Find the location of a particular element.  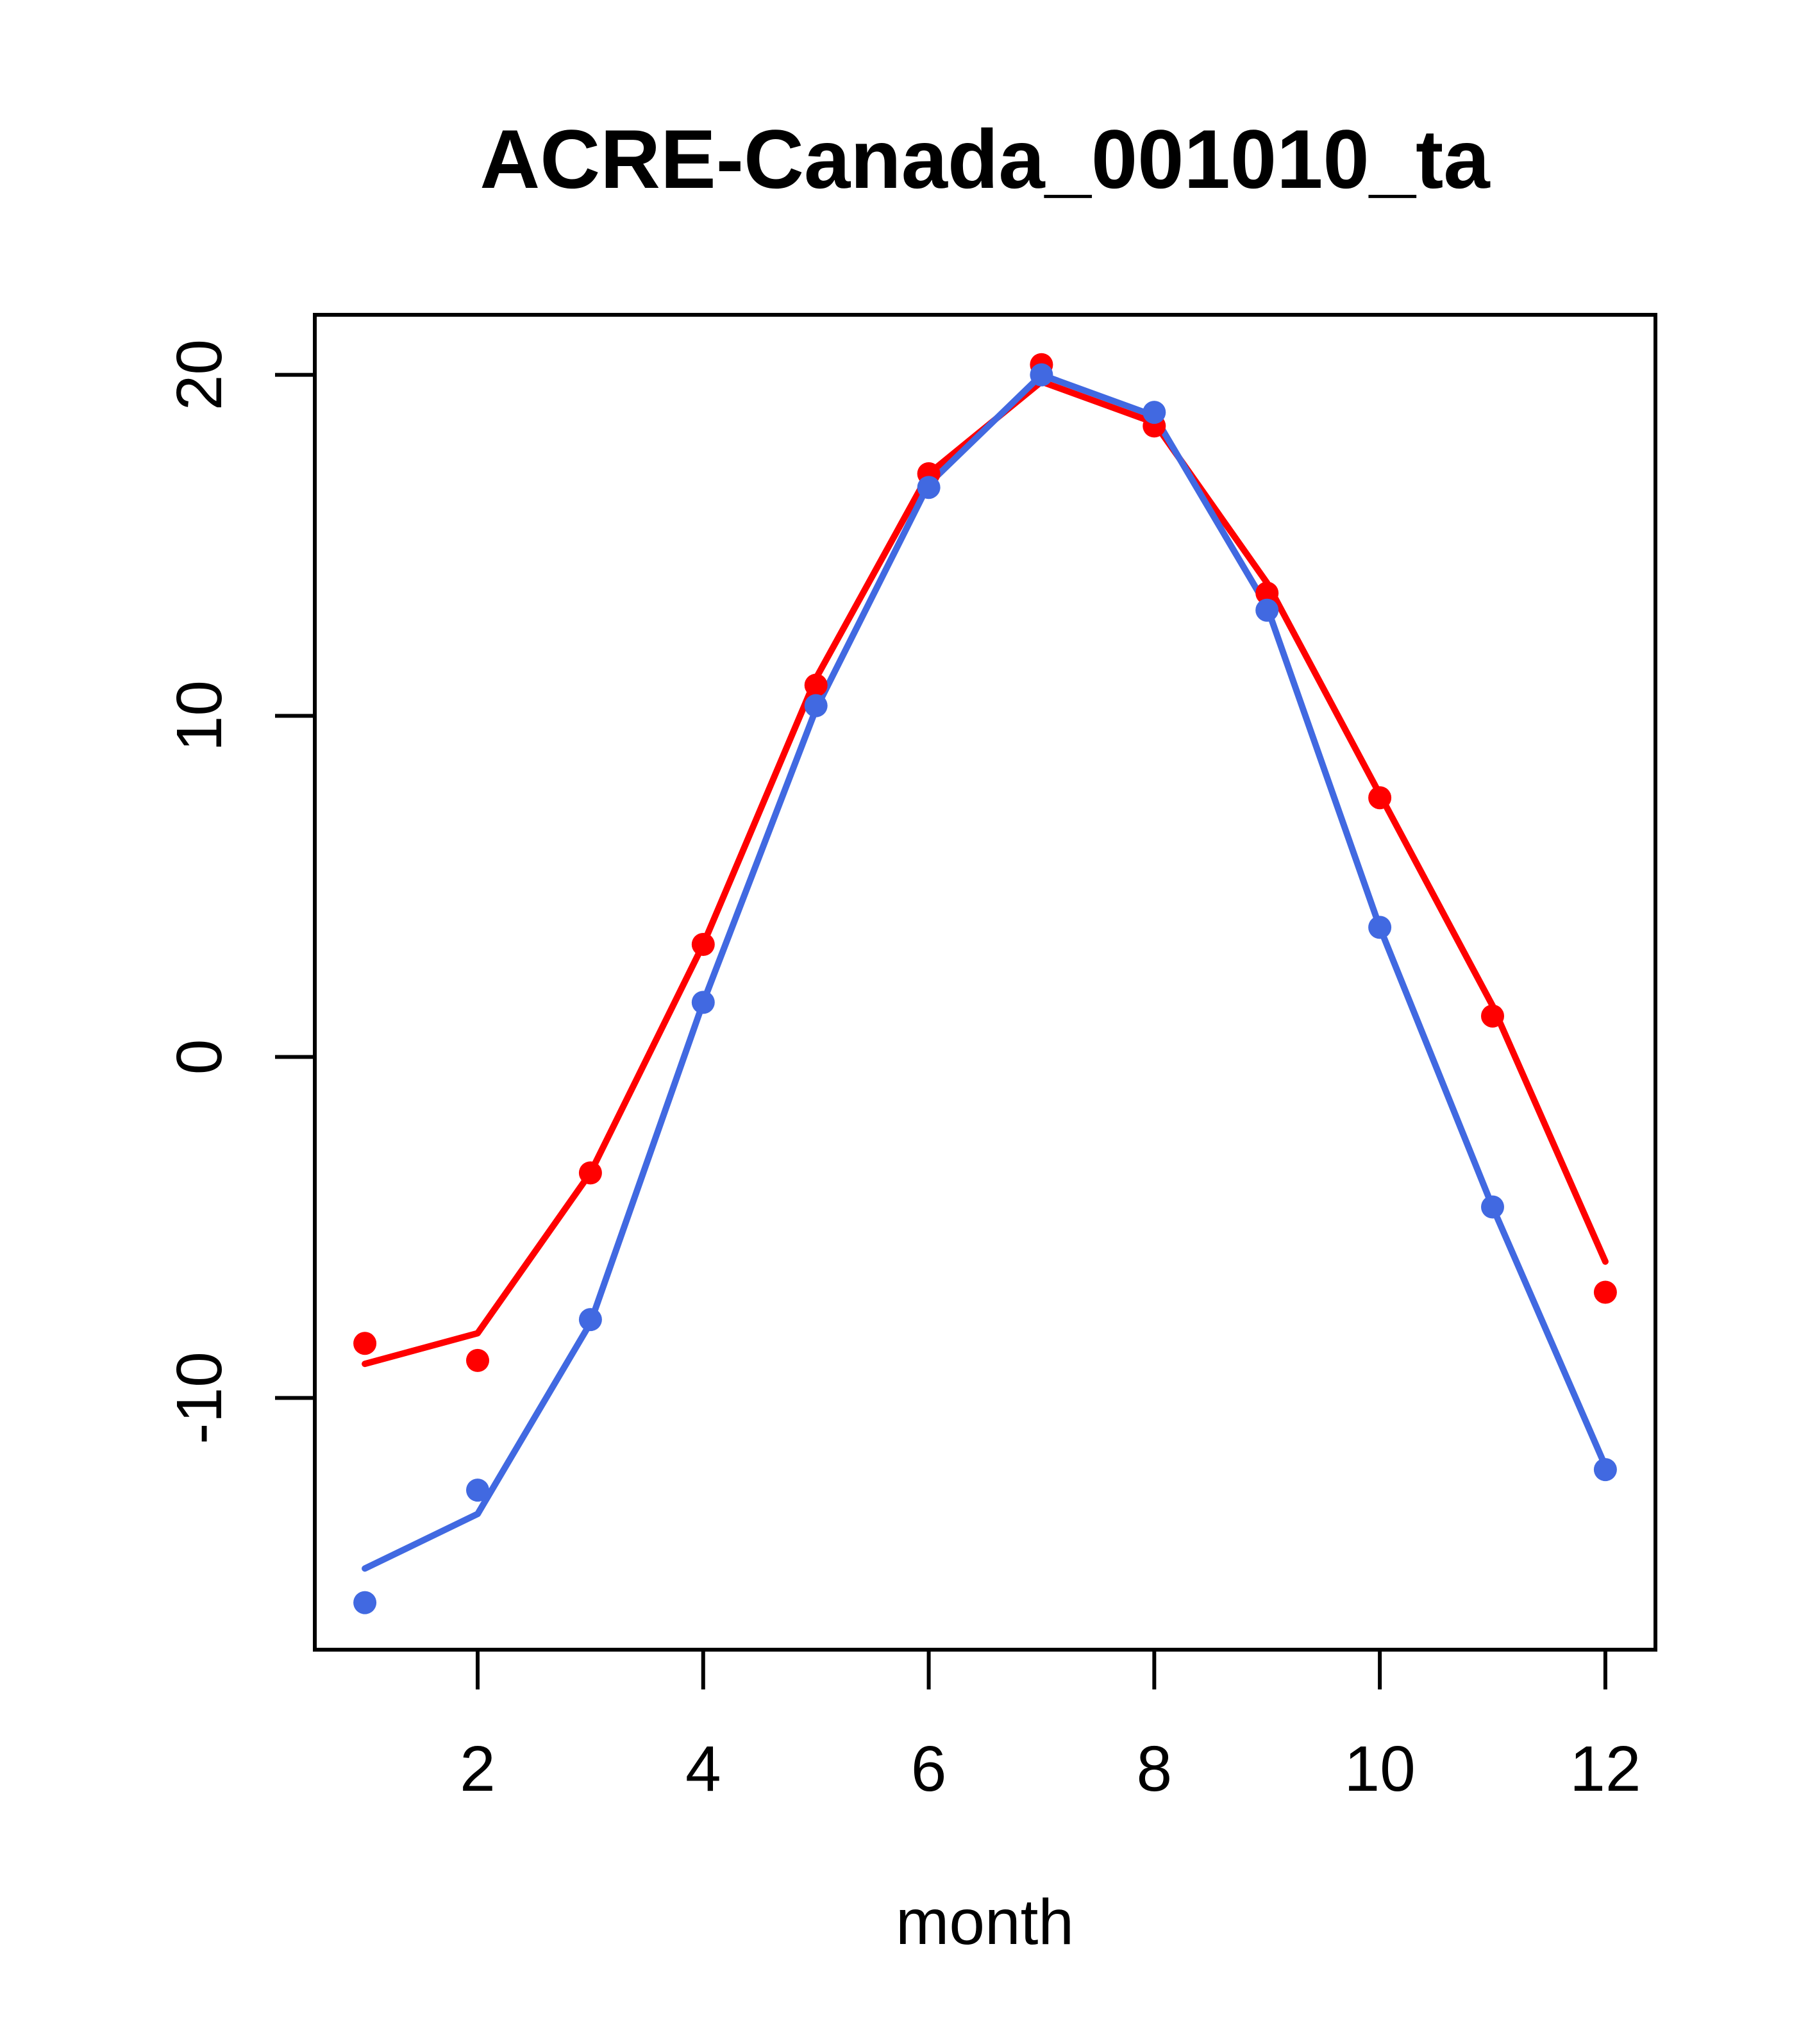

y-tick-label: 10 is located at coordinates (199, 715).